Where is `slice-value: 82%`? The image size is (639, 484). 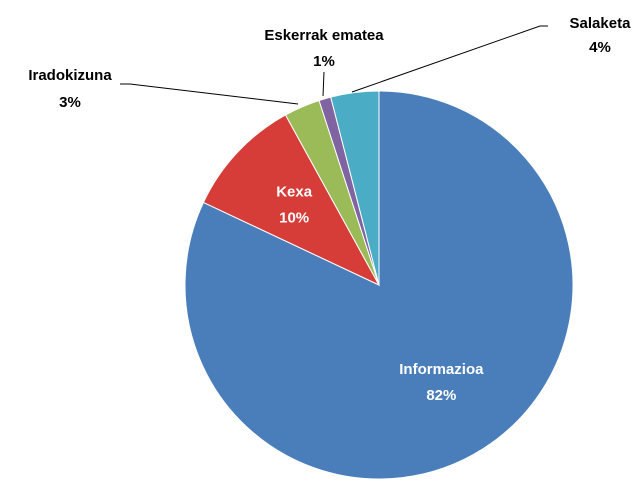
slice-value: 82% is located at coordinates (441, 395).